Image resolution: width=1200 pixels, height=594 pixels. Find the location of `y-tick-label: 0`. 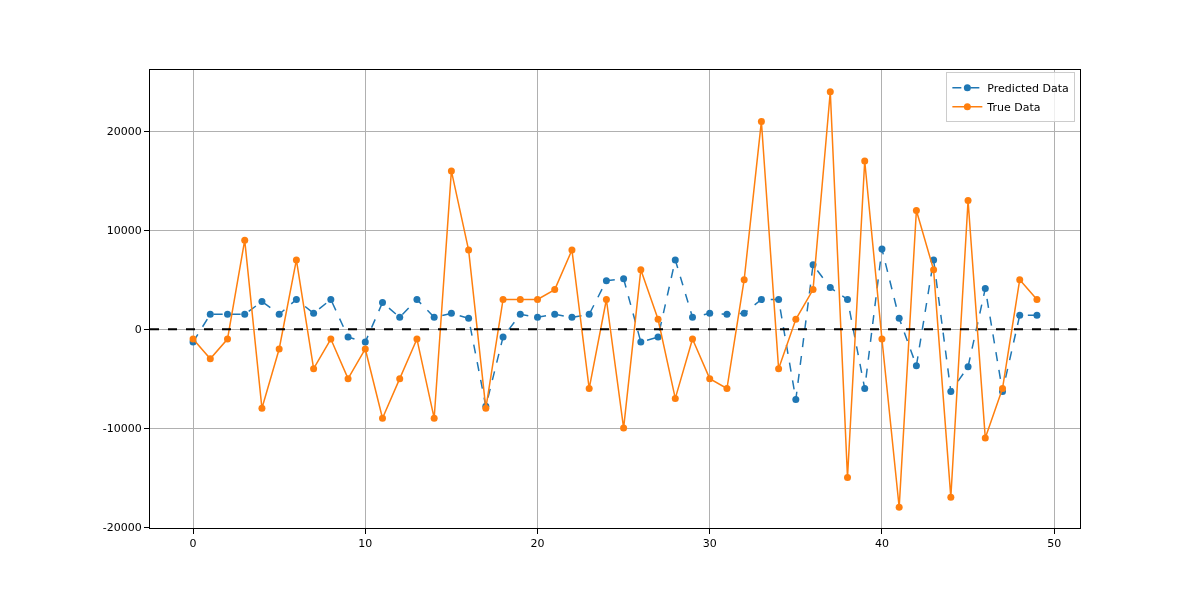

y-tick-label: 0 is located at coordinates (138, 330).